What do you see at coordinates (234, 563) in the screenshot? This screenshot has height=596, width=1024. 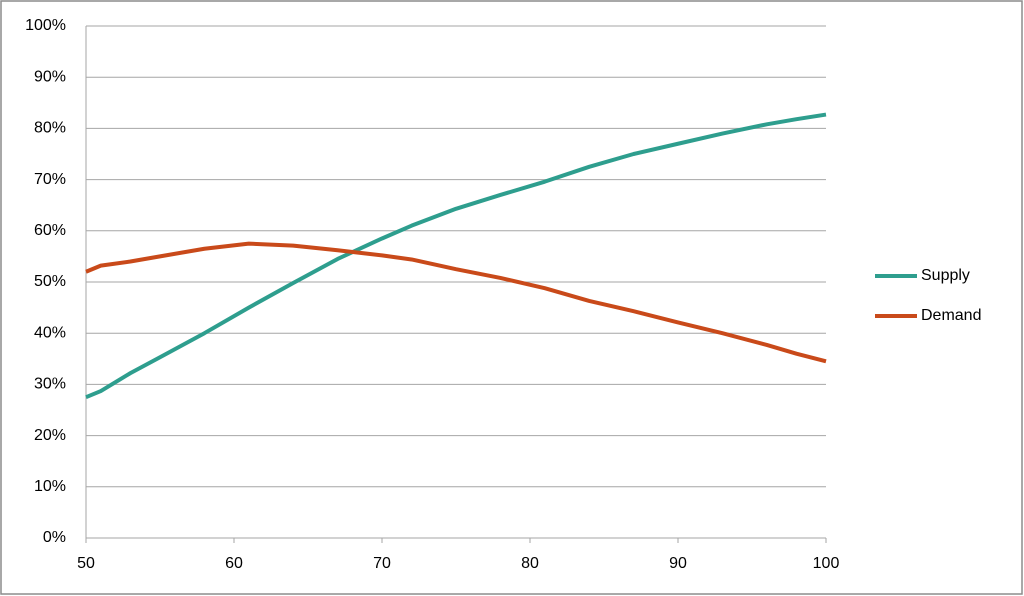 I see `x-tick-label: 60` at bounding box center [234, 563].